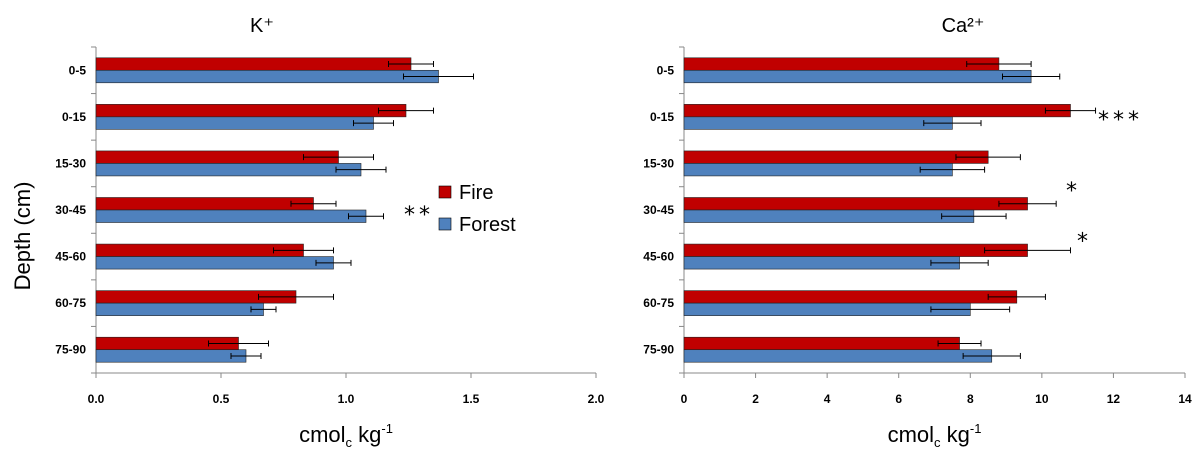  I want to click on x-tick-label: 2.0, so click(596, 399).